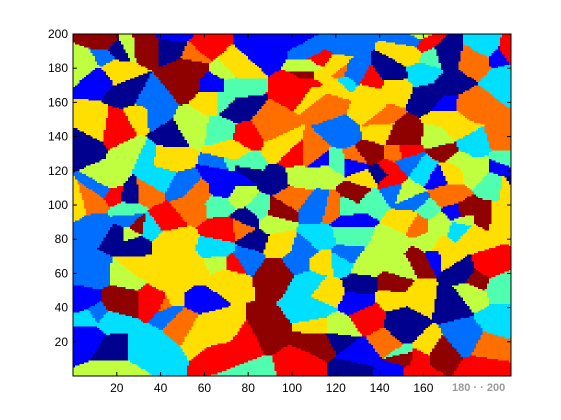  What do you see at coordinates (161, 388) in the screenshot?
I see `x-tick-label: 40` at bounding box center [161, 388].